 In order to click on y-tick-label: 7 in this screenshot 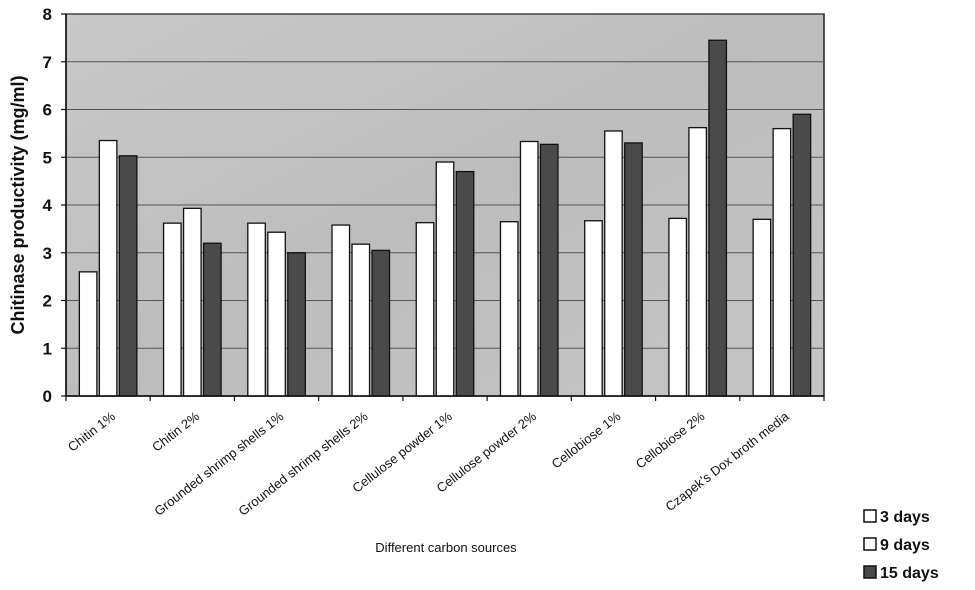, I will do `click(47, 62)`.